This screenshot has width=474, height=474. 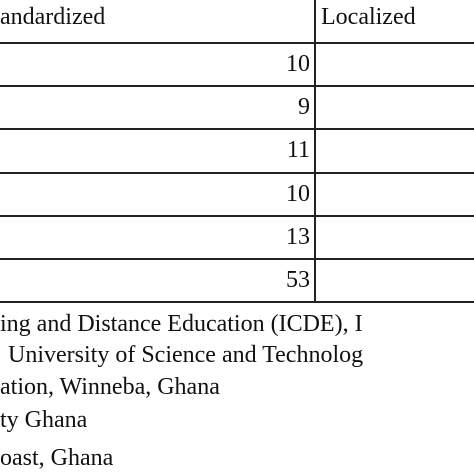 What do you see at coordinates (304, 107) in the screenshot?
I see `value-cell: 9` at bounding box center [304, 107].